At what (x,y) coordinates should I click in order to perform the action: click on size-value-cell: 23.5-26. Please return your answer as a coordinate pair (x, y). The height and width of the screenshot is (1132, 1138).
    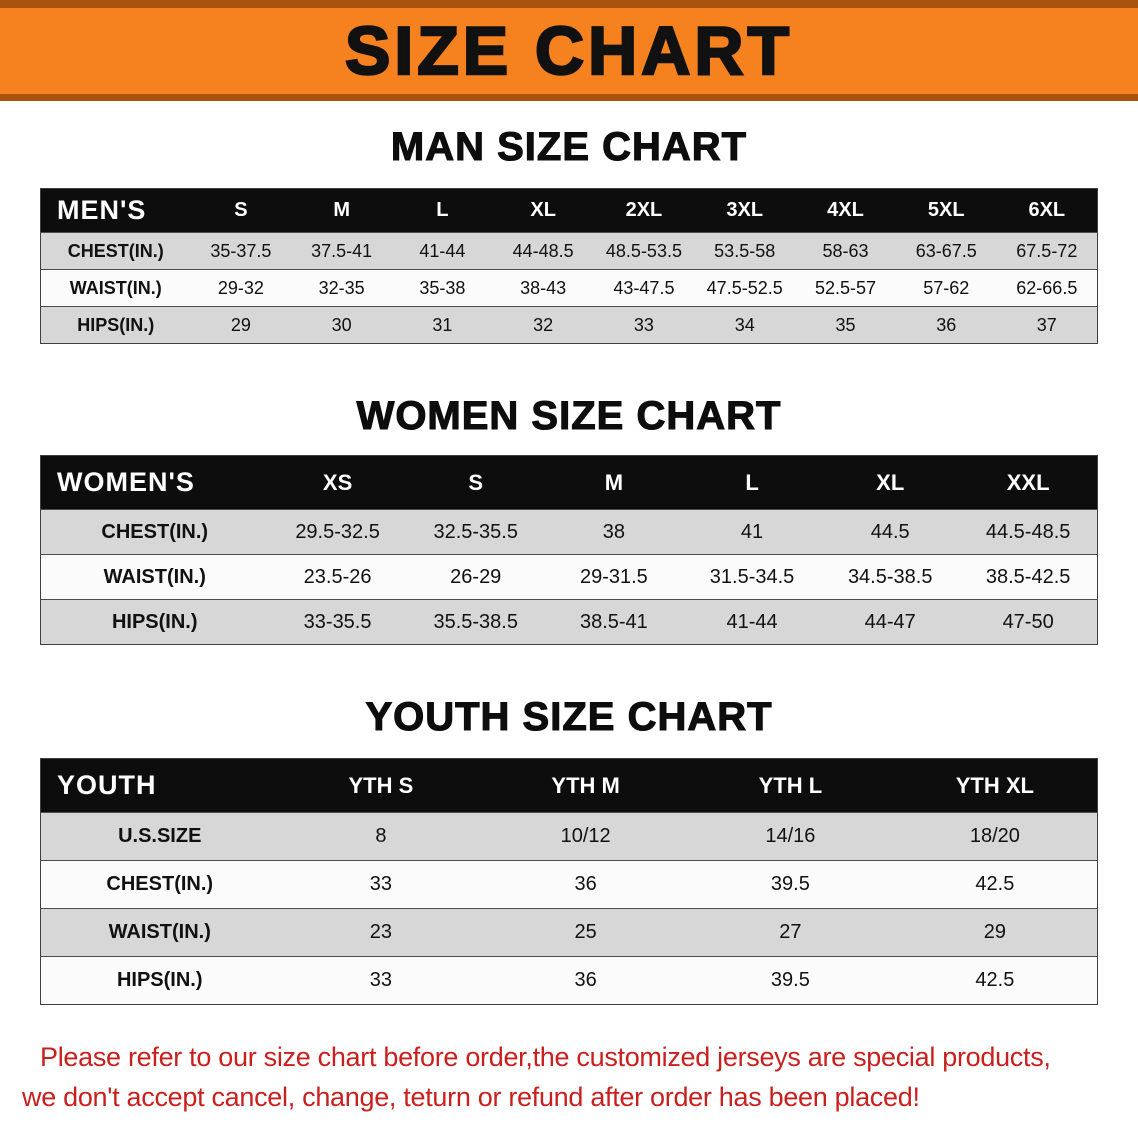
    Looking at the image, I should click on (337, 577).